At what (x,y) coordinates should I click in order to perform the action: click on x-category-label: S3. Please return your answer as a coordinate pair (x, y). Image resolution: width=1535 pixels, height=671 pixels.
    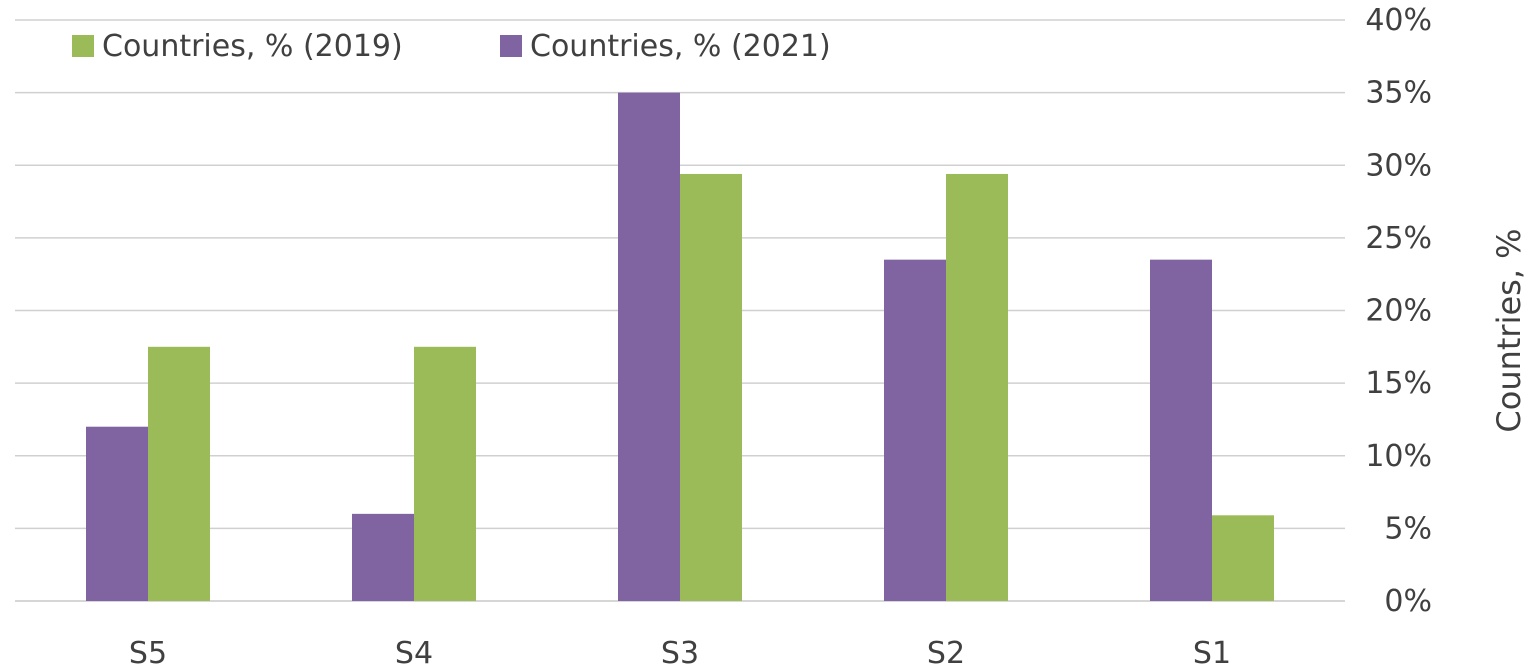
    Looking at the image, I should click on (680, 653).